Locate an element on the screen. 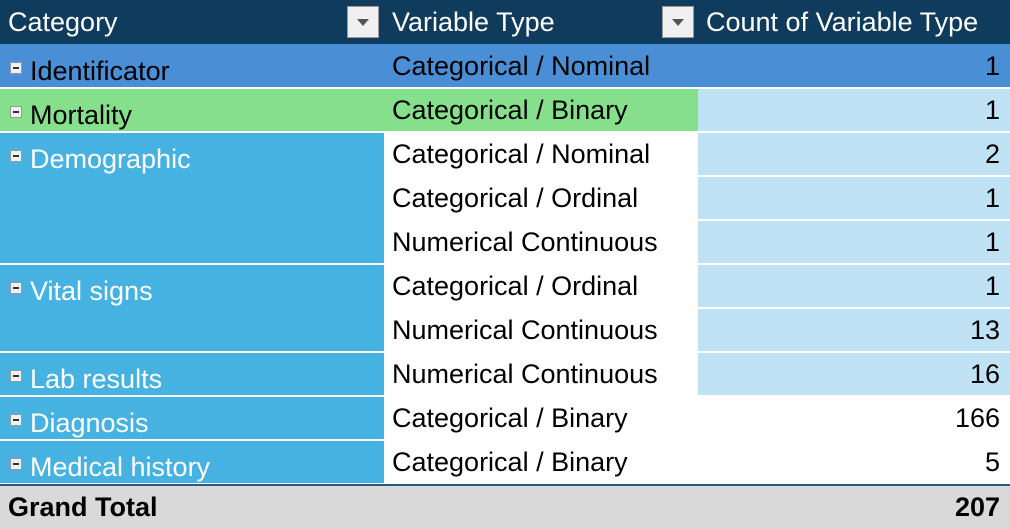  header-variable-type: Variable Type is located at coordinates (541, 22).